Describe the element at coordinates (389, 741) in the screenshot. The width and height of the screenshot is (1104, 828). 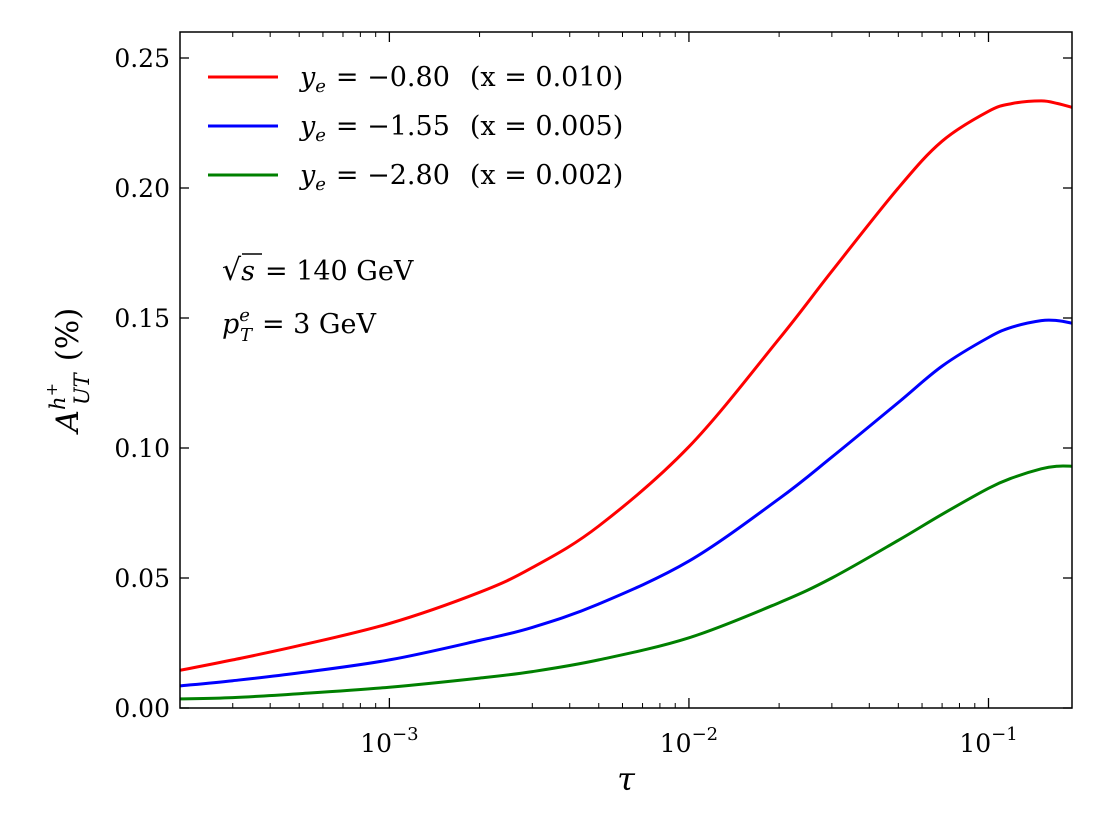
I see `x-tick-label: 10⁻³` at that location.